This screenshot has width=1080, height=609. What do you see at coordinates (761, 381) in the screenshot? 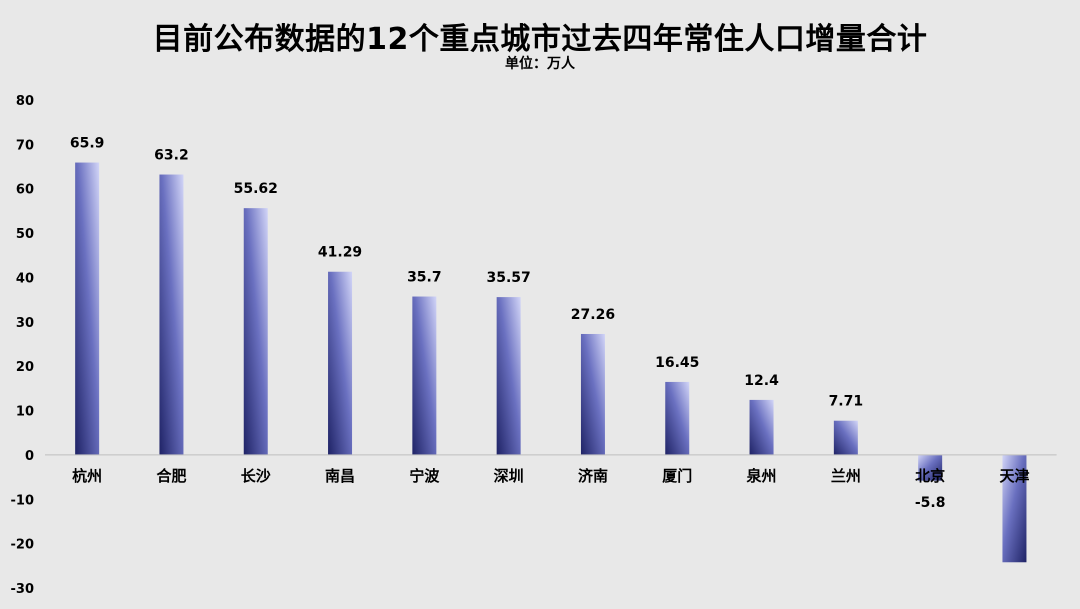
I see `data-label: 12.4` at bounding box center [761, 381].